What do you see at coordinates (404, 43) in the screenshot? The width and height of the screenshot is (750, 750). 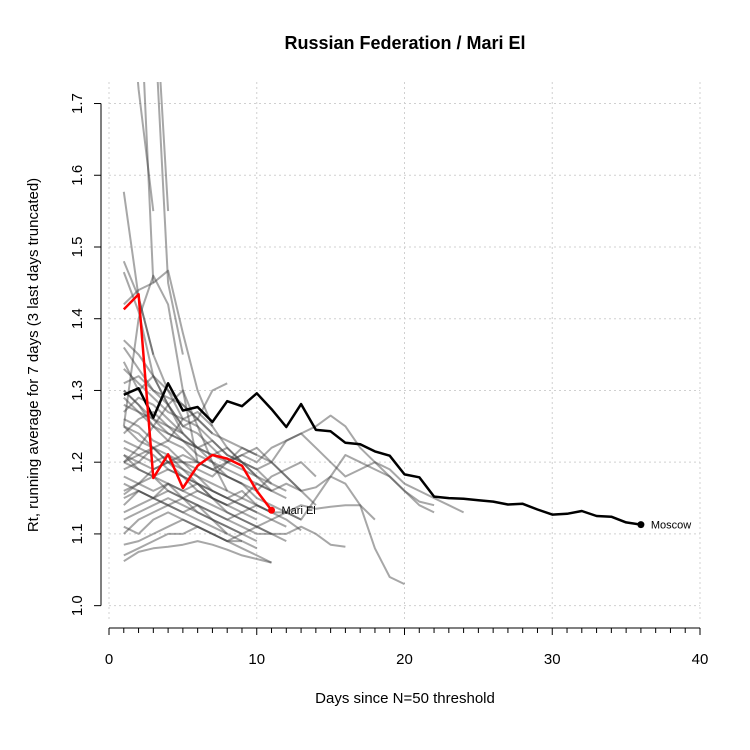 I see `chart-title: Russian Federation / Mari El` at bounding box center [404, 43].